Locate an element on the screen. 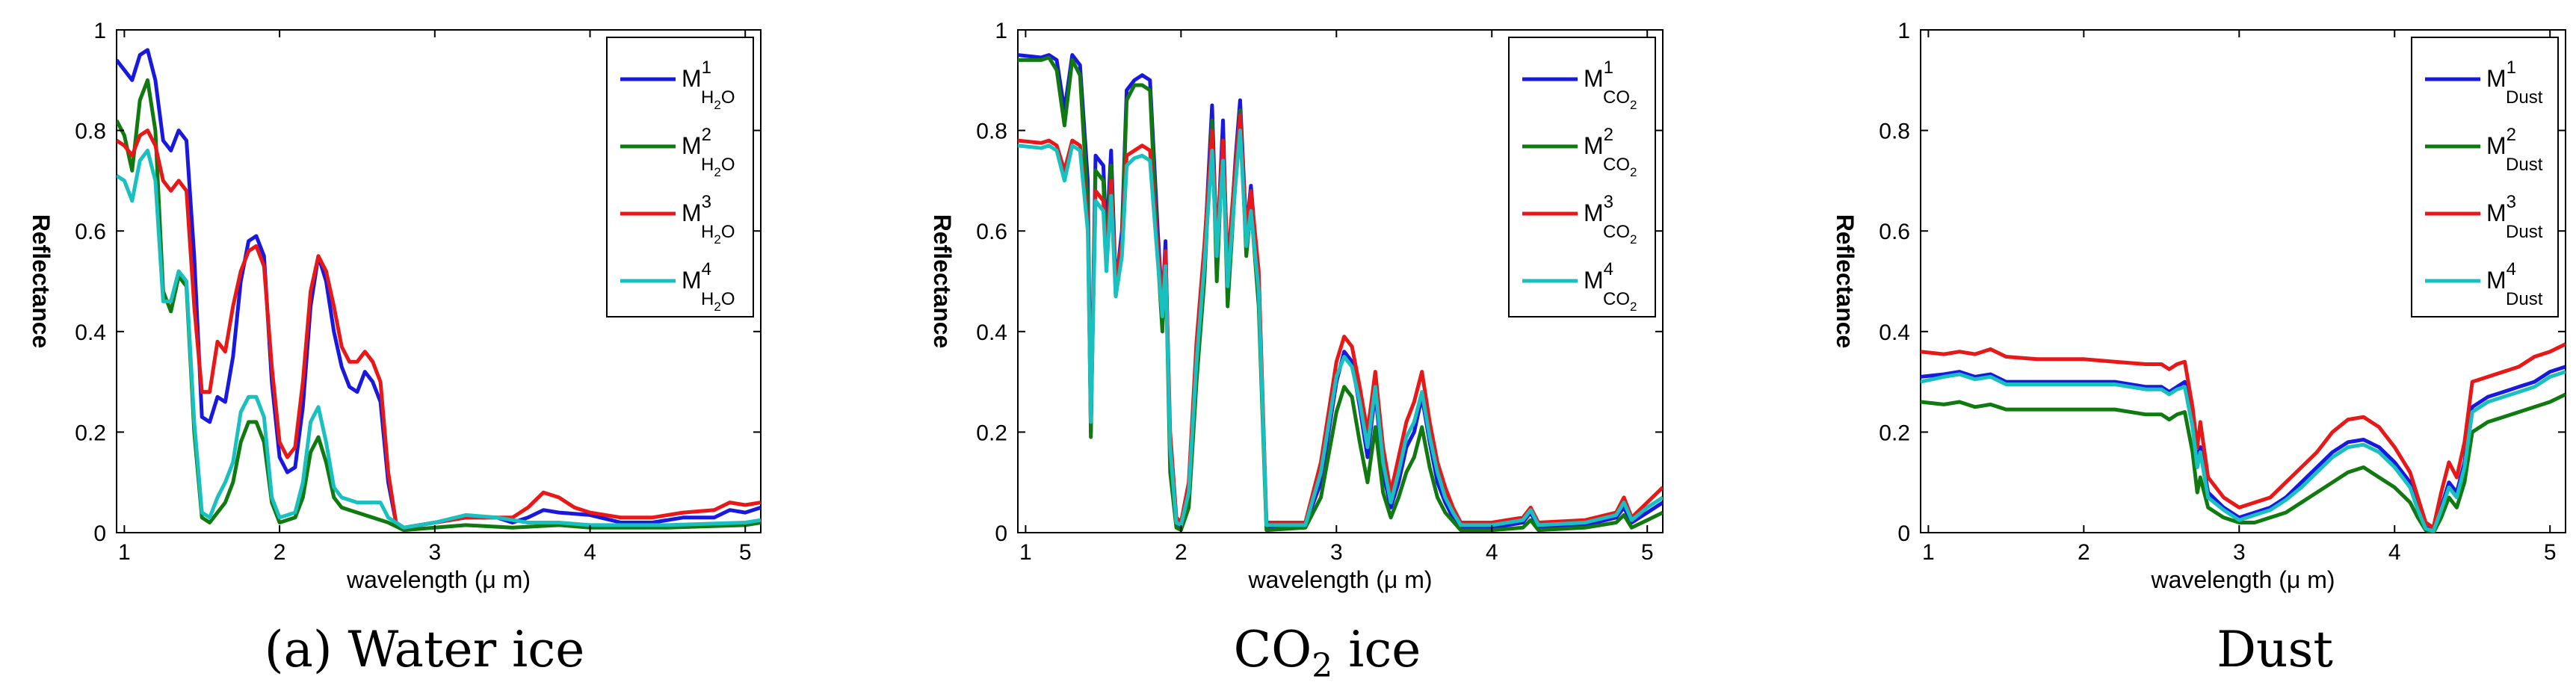 This screenshot has width=2576, height=697. legend-label: M3 H2O is located at coordinates (708, 219).